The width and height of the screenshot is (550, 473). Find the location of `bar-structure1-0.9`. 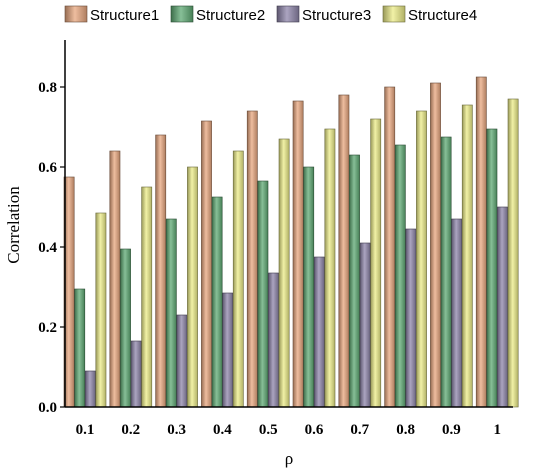

bar-structure1-0.9 is located at coordinates (435, 245).